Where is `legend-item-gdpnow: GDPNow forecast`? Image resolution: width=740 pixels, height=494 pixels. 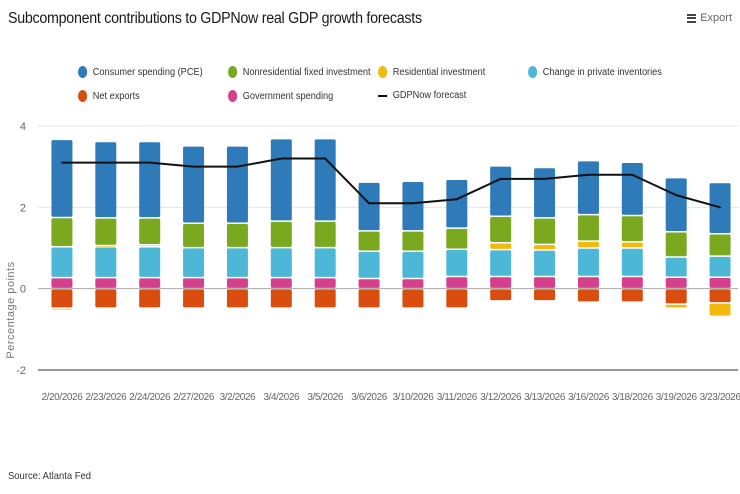
legend-item-gdpnow: GDPNow forecast is located at coordinates (422, 95).